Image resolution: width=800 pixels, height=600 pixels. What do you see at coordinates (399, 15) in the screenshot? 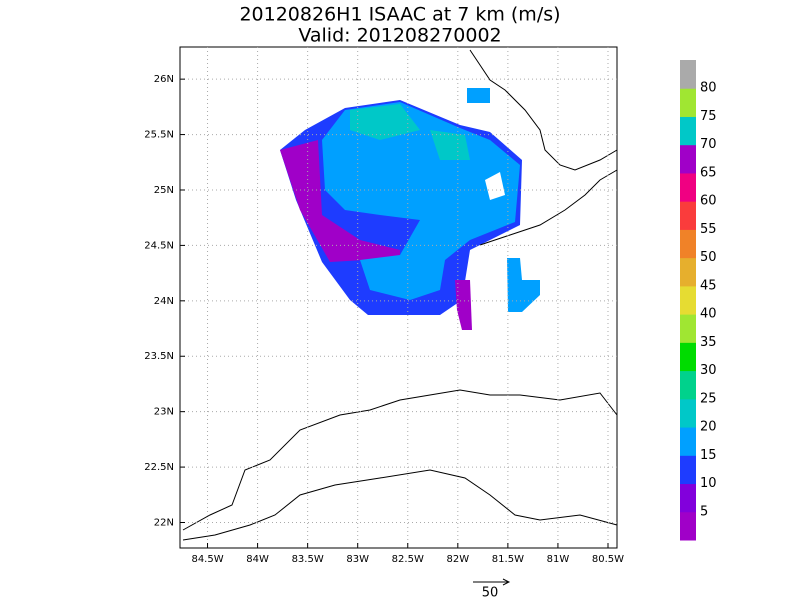
I see `title: 20120826H1 ISAAC at 7 km (m/s)` at bounding box center [399, 15].